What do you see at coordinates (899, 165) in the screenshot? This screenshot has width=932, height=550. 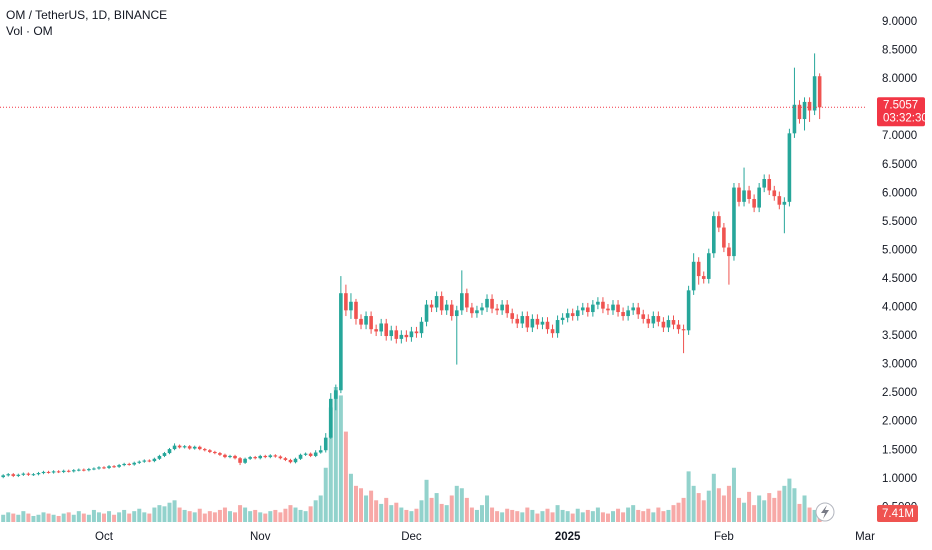 I see `y-tick-label: 6.5000` at bounding box center [899, 165].